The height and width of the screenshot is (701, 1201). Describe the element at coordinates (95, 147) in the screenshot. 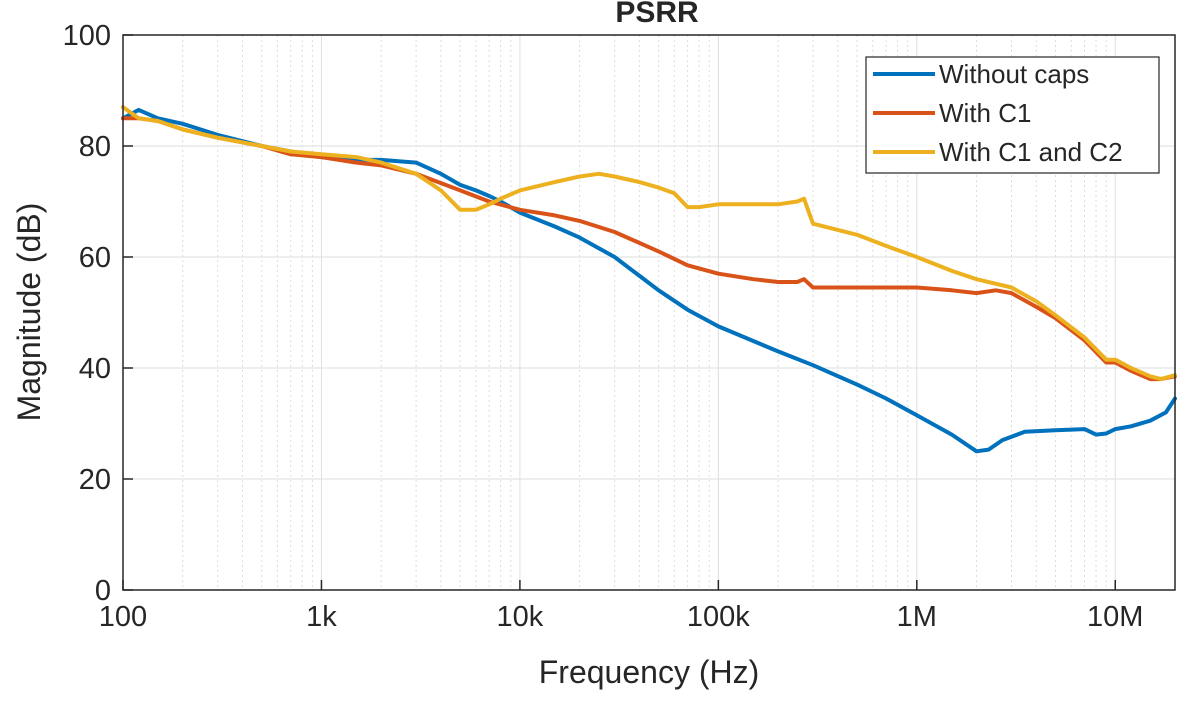

I see `y-tick-label: 80` at that location.